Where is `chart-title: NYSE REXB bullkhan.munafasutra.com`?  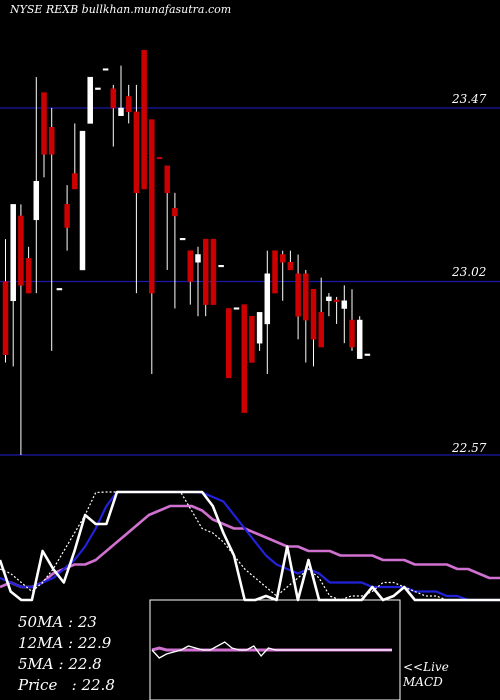
chart-title: NYSE REXB bullkhan.munafasutra.com is located at coordinates (120, 9).